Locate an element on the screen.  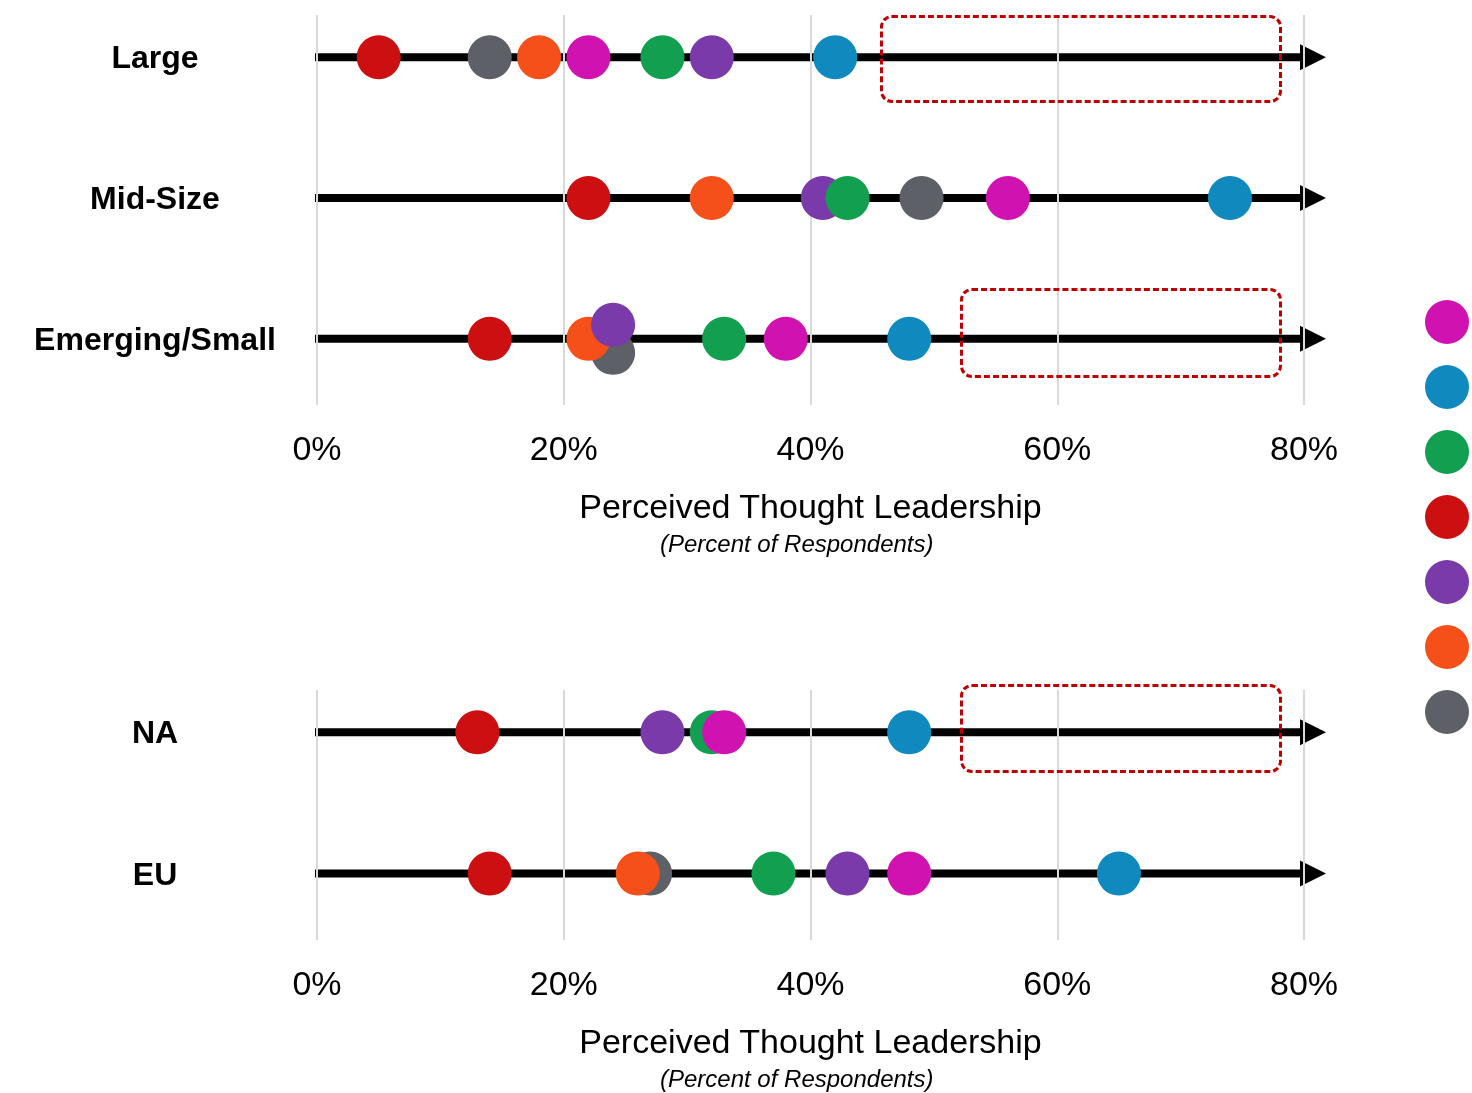
y-tick-label: Large is located at coordinates (155, 57).